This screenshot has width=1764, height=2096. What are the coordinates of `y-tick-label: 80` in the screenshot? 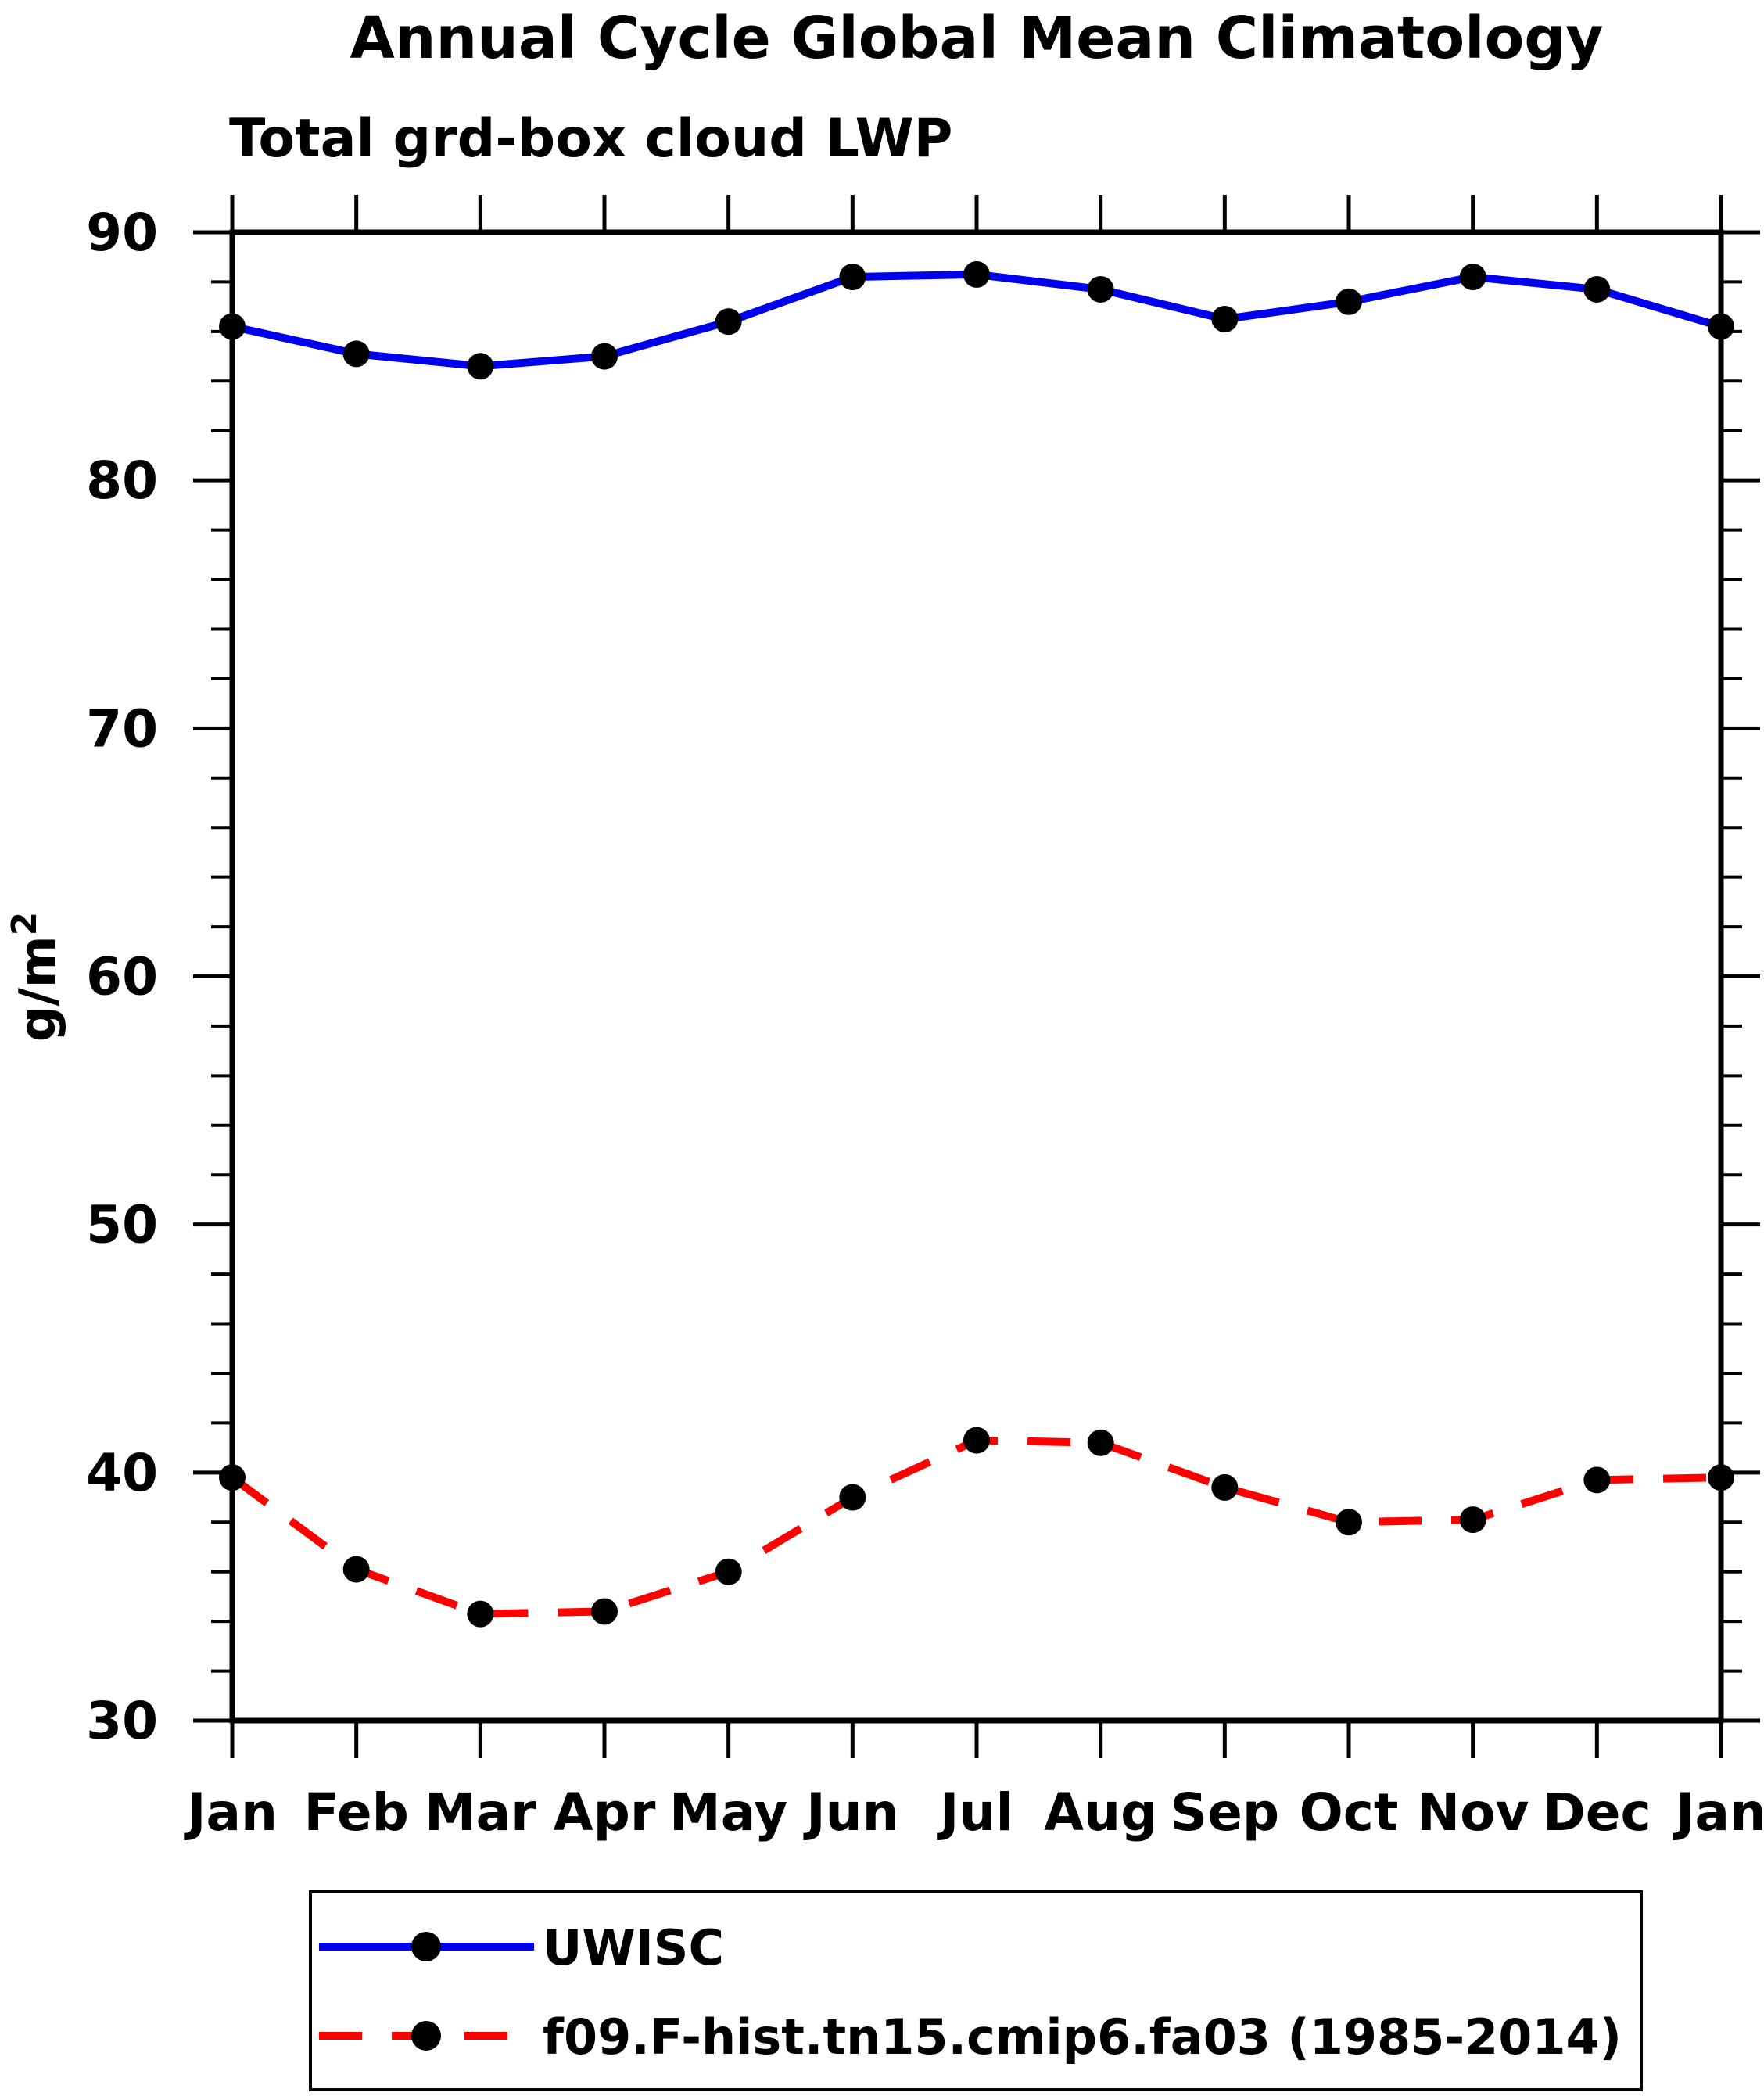 It's located at (122, 480).